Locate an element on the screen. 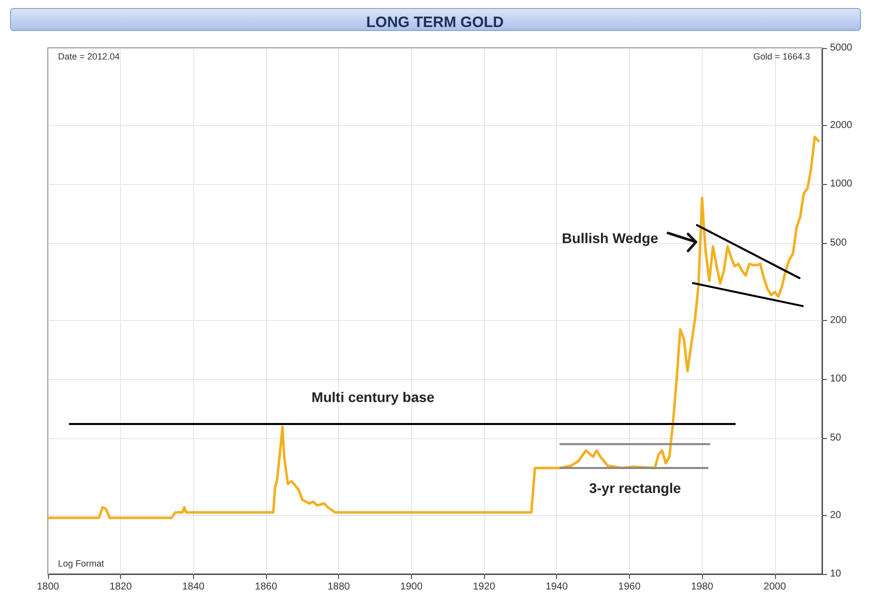 The height and width of the screenshot is (615, 870). y-tick-label: 20 is located at coordinates (836, 515).